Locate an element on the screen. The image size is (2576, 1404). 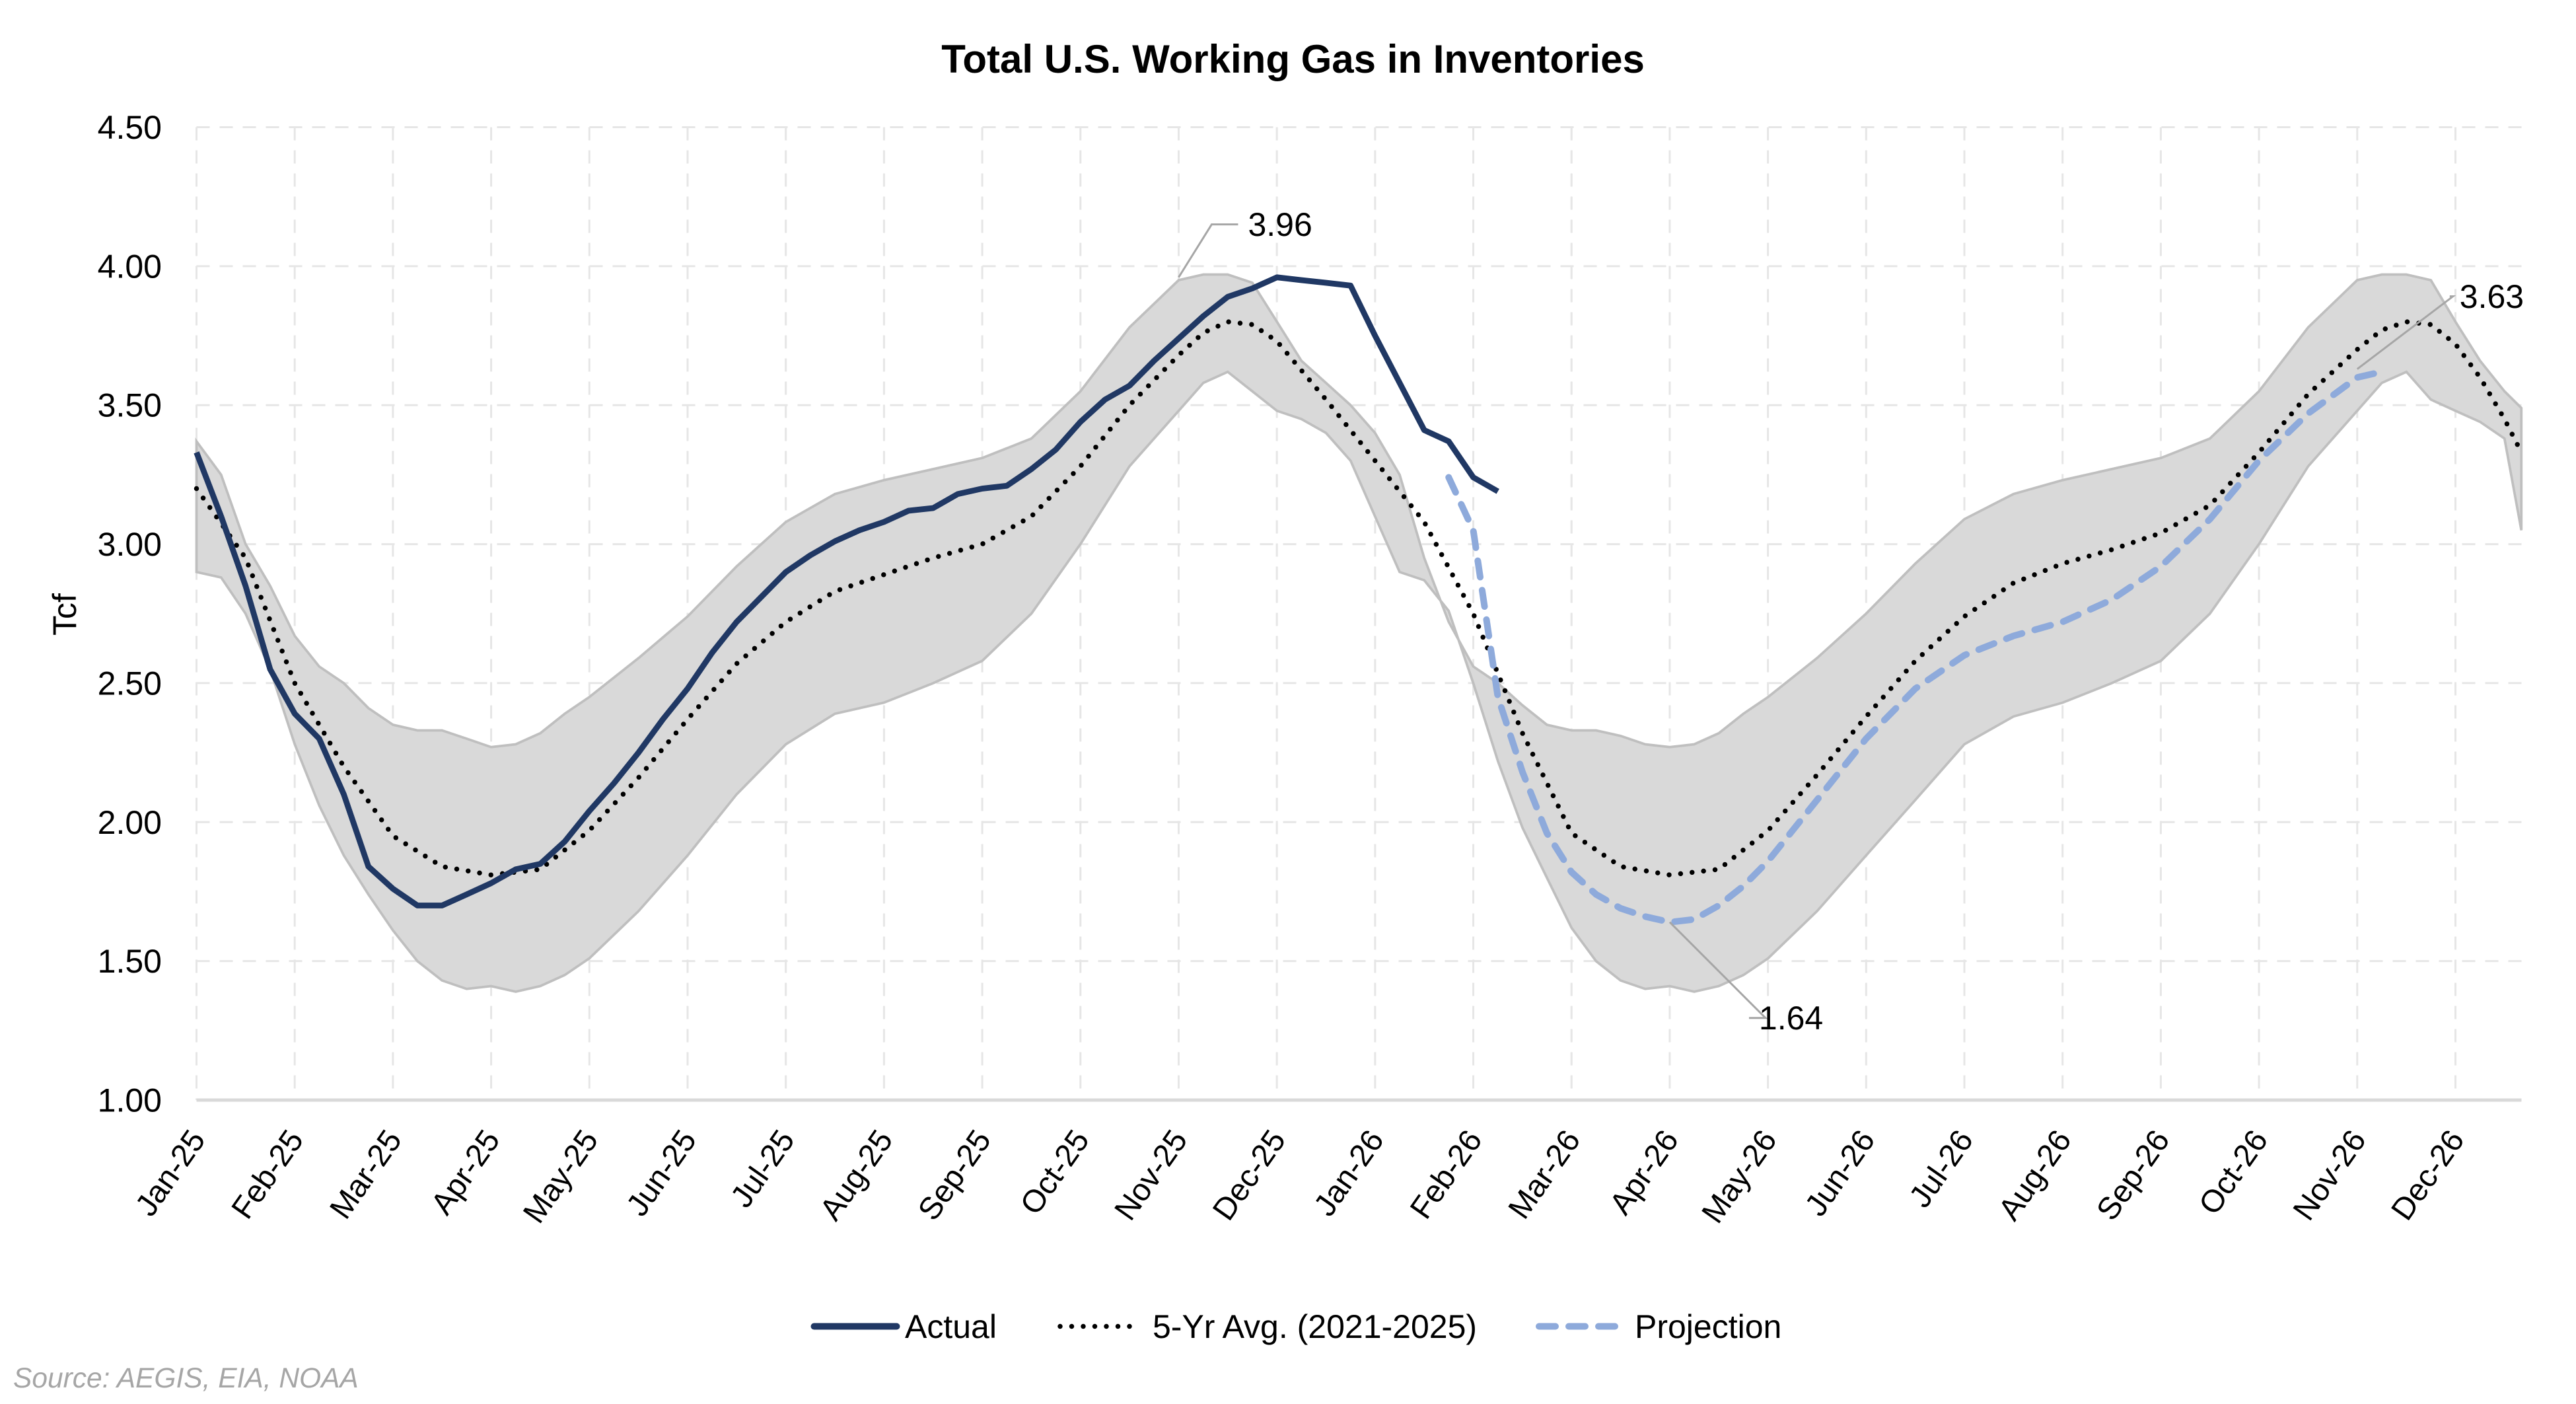
x-tick-label: Jun-25 is located at coordinates (661, 1173).